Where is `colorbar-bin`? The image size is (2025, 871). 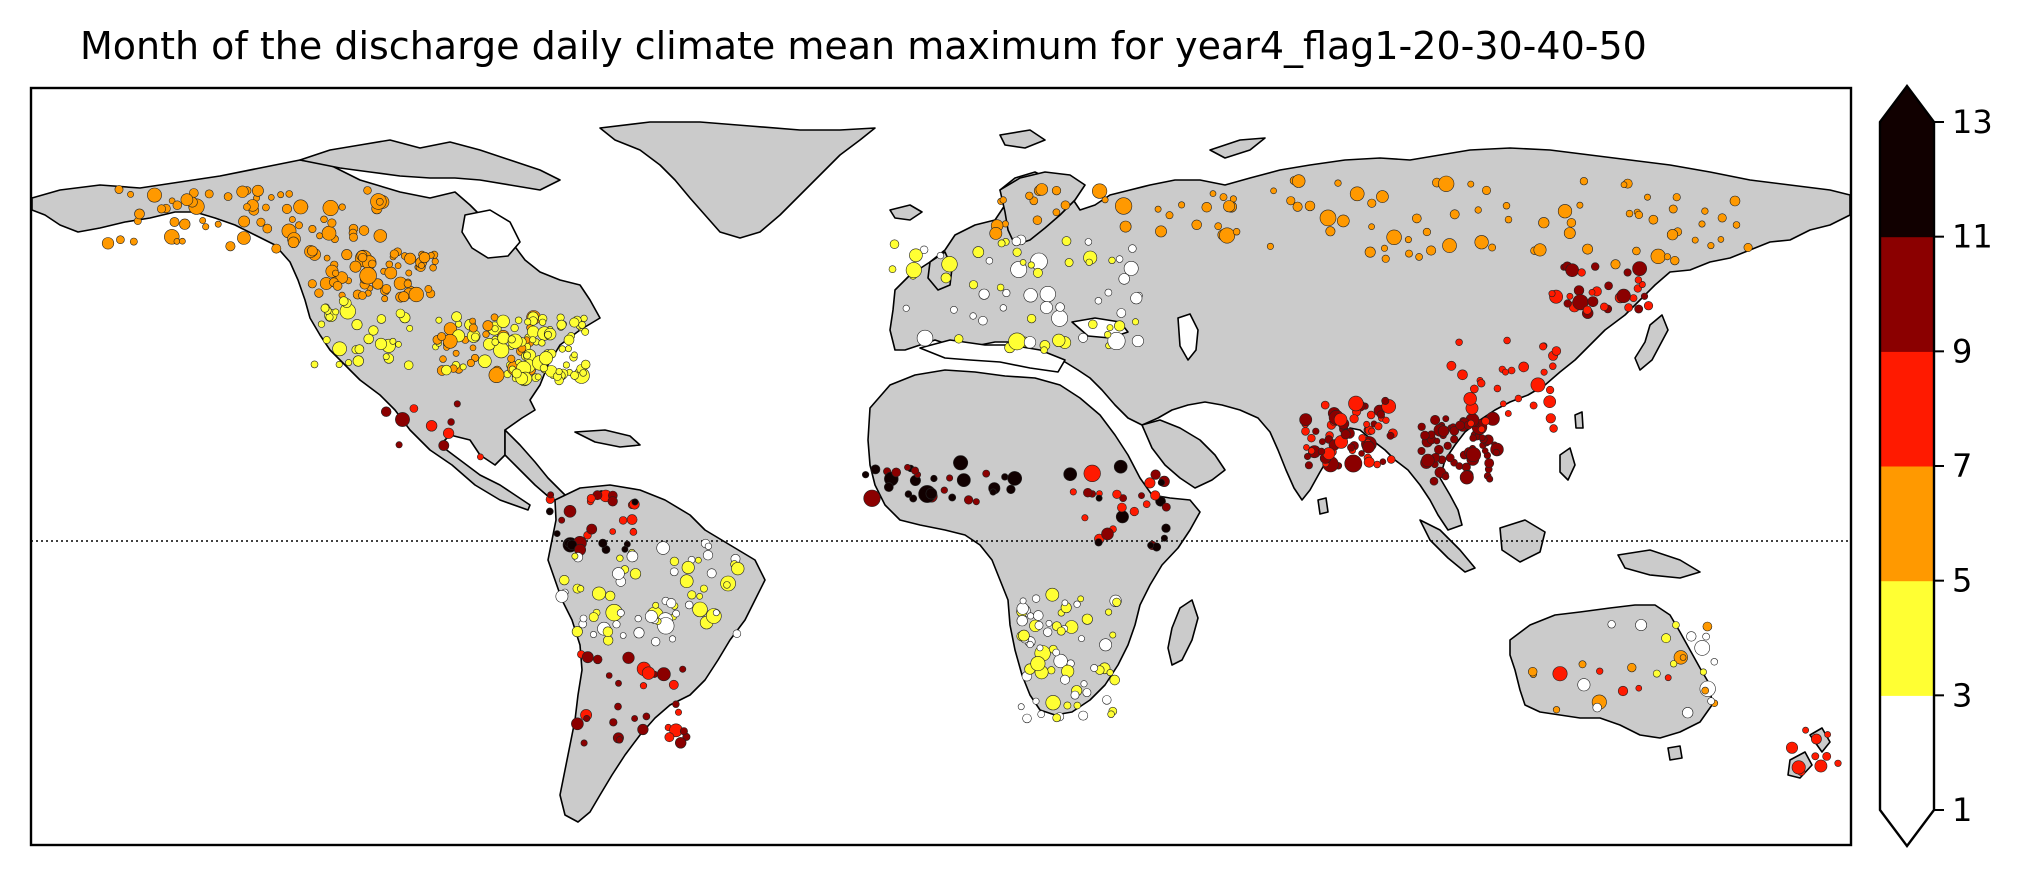 colorbar-bin is located at coordinates (1907, 524).